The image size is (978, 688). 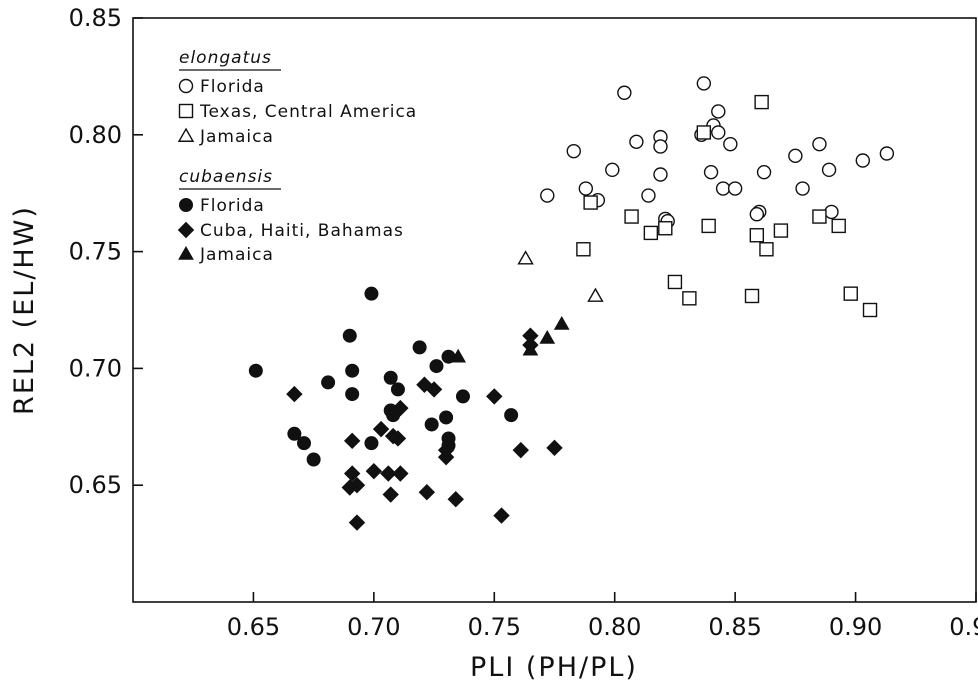 What do you see at coordinates (24, 310) in the screenshot?
I see `y-axis-title: REL2 (EL/HW)` at bounding box center [24, 310].